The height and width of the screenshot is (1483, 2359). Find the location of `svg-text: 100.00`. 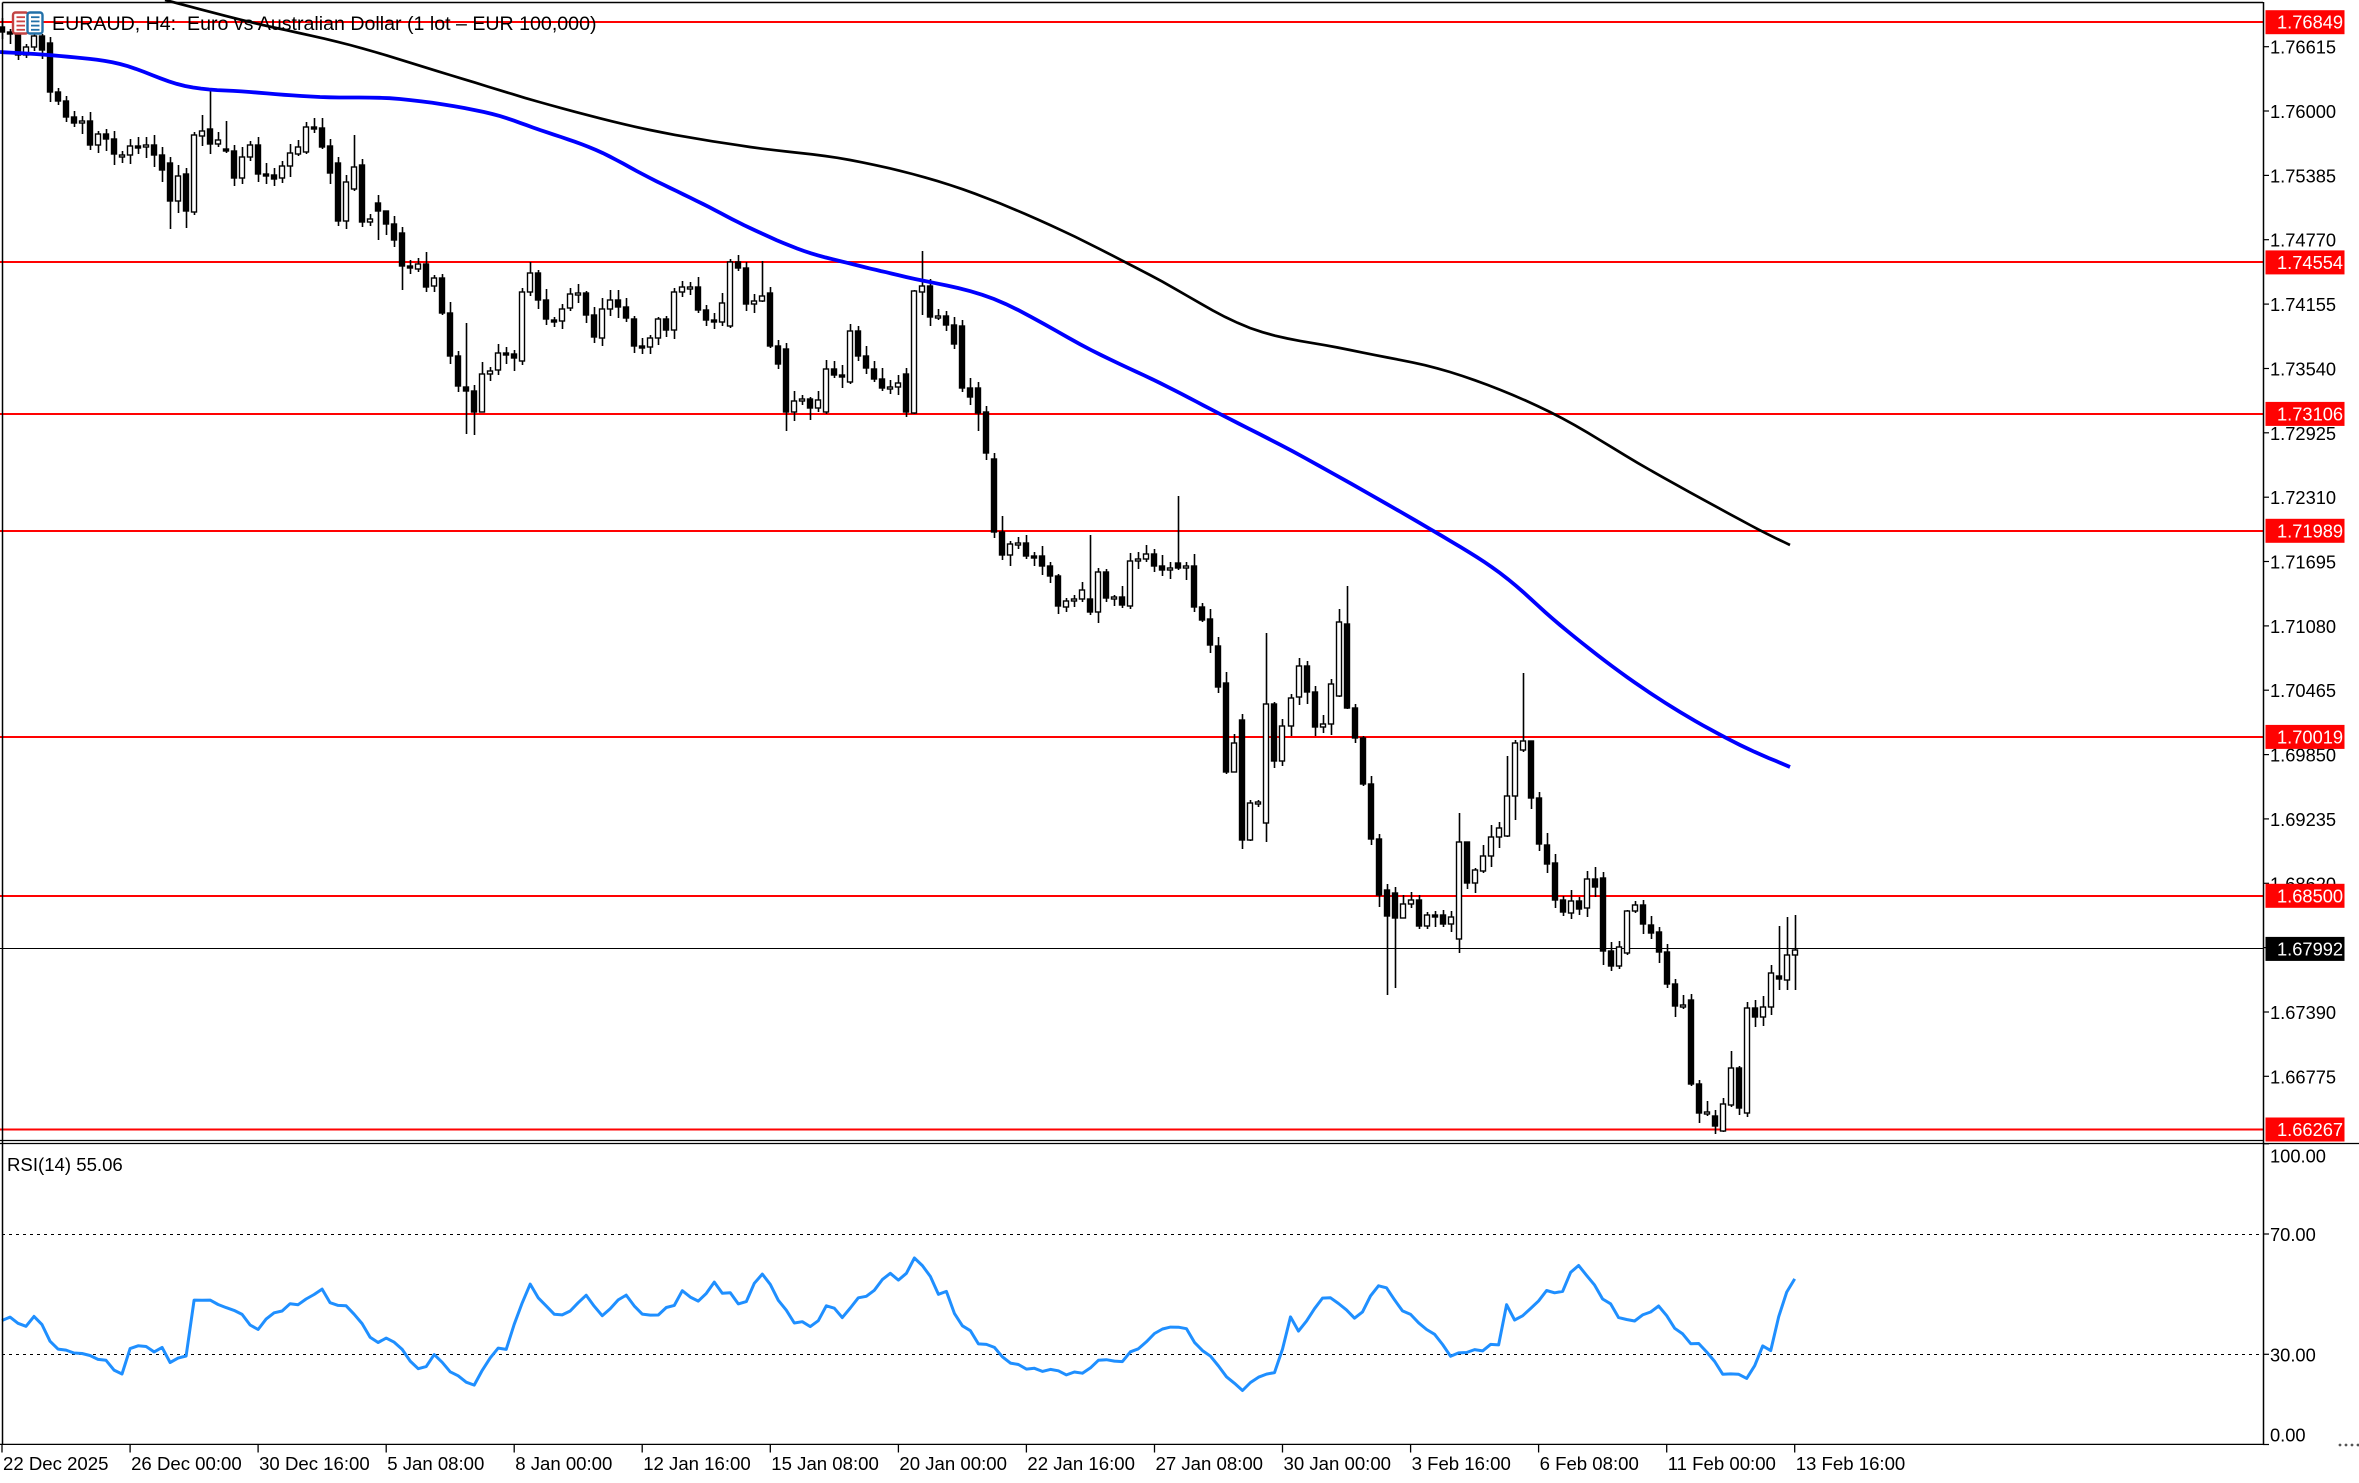

svg-text: 100.00 is located at coordinates (2298, 1156).